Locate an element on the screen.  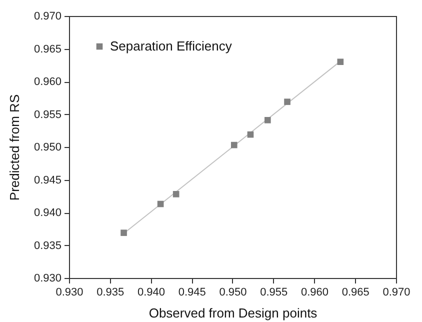
y-tick-label: 0.950 is located at coordinates (48, 148).